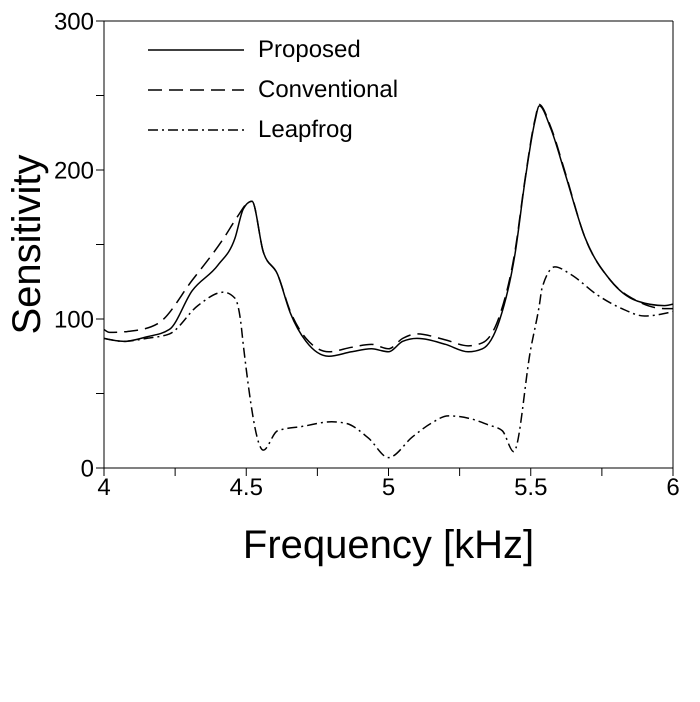  Describe the element at coordinates (388, 545) in the screenshot. I see `x-axis-title: Frequency [kHz]` at that location.